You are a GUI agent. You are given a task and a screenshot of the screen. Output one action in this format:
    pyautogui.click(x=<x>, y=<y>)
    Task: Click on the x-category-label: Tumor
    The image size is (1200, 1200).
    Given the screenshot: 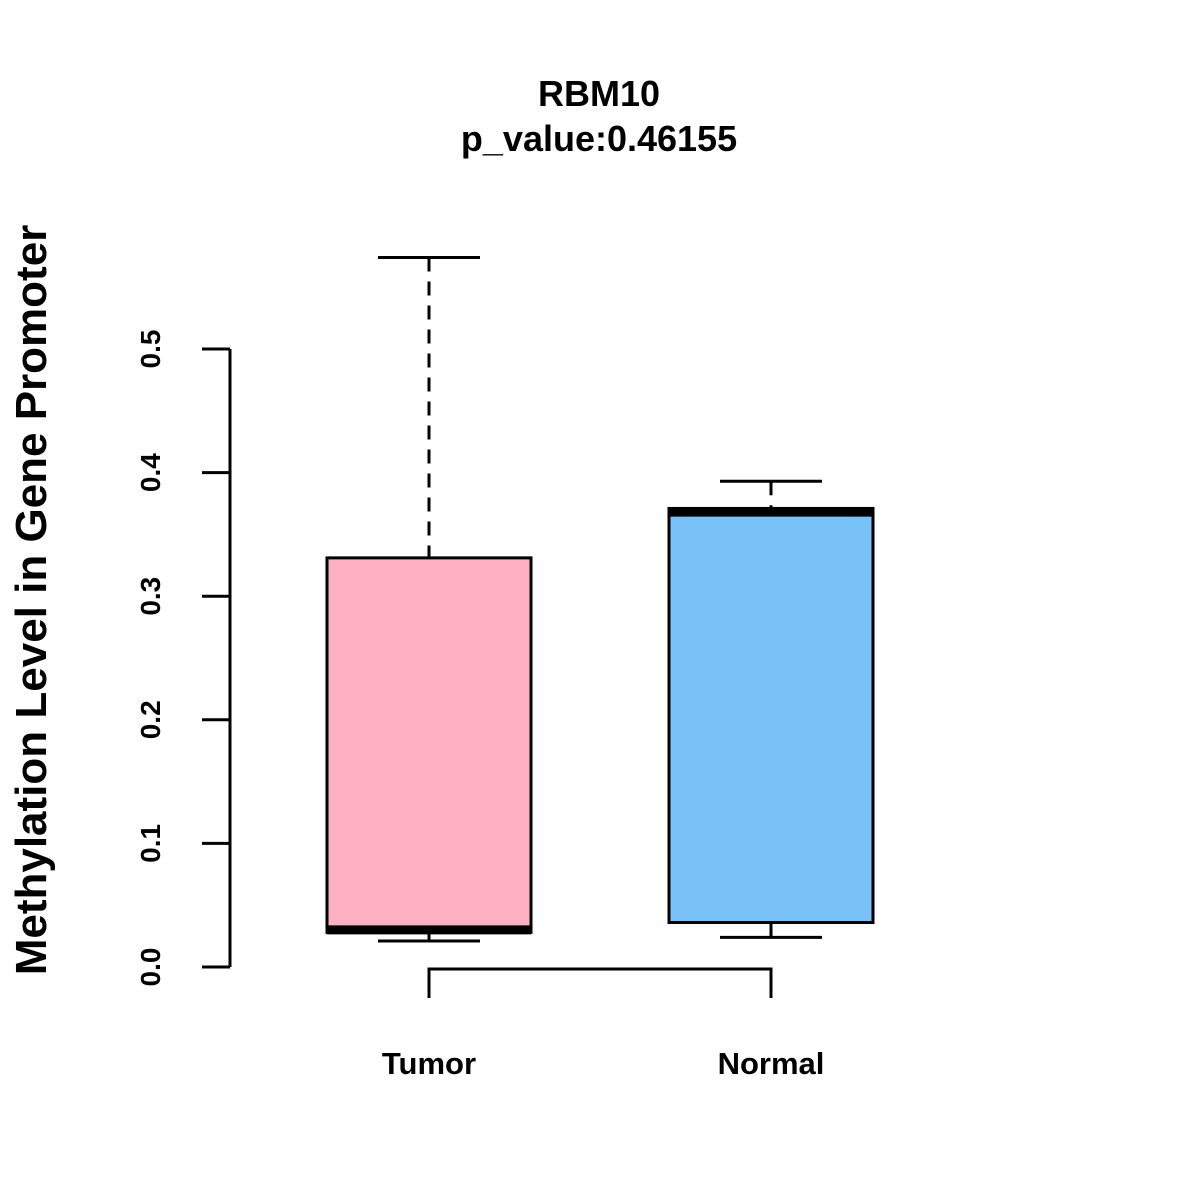 What is the action you would take?
    pyautogui.click(x=429, y=1063)
    